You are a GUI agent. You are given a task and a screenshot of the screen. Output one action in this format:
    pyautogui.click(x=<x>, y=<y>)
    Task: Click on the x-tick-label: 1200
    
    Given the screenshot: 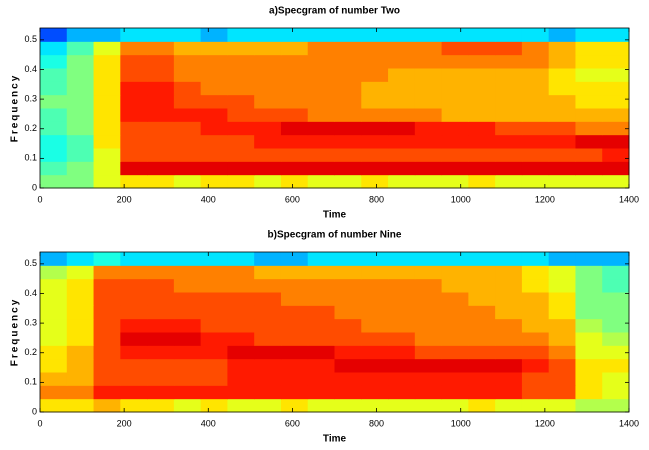 What is the action you would take?
    pyautogui.click(x=545, y=423)
    